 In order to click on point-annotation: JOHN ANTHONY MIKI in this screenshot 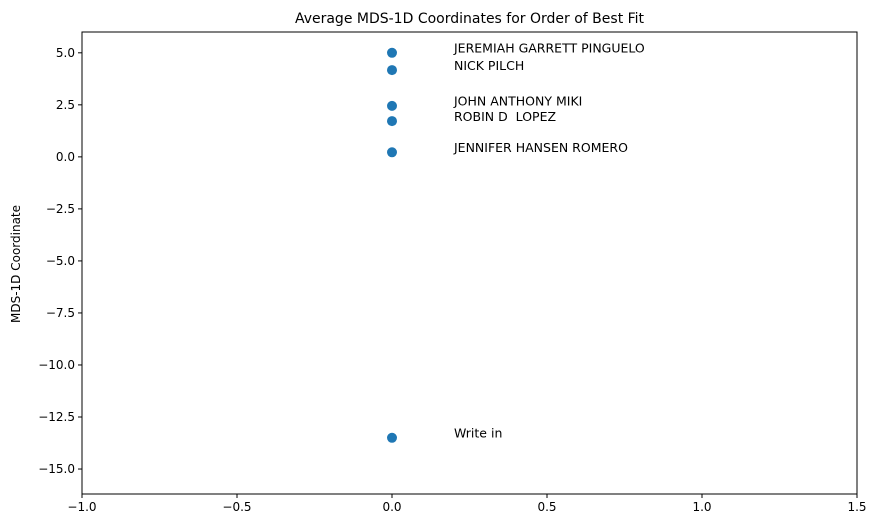, I will do `click(517, 101)`.